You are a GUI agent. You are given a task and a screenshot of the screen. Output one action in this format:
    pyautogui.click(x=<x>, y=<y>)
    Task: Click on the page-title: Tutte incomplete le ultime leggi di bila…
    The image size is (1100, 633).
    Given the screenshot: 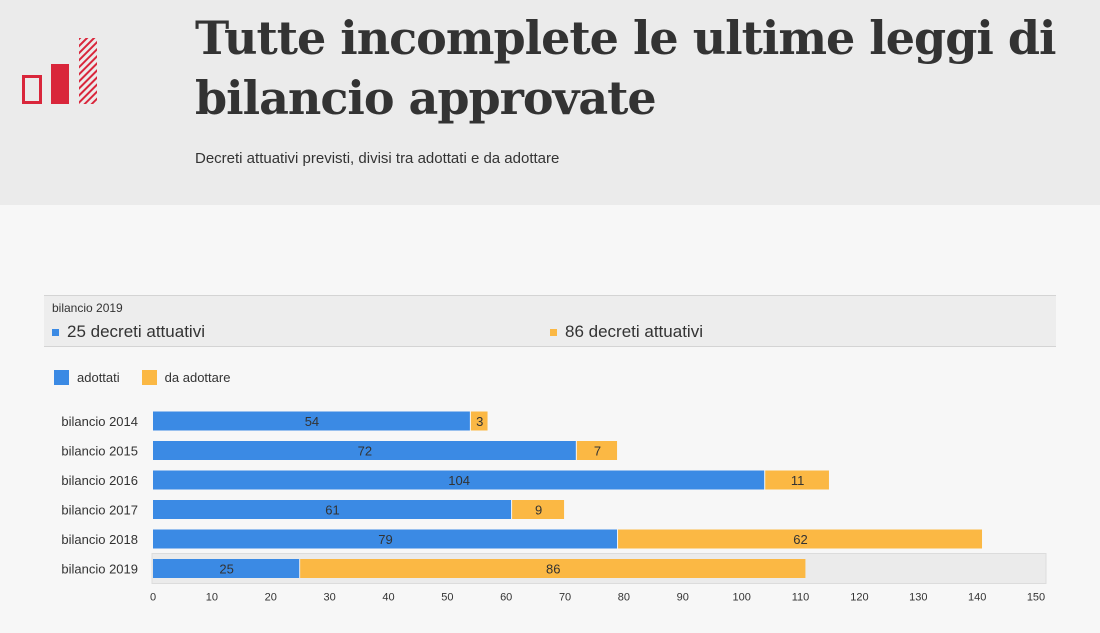 What is the action you would take?
    pyautogui.click(x=626, y=68)
    